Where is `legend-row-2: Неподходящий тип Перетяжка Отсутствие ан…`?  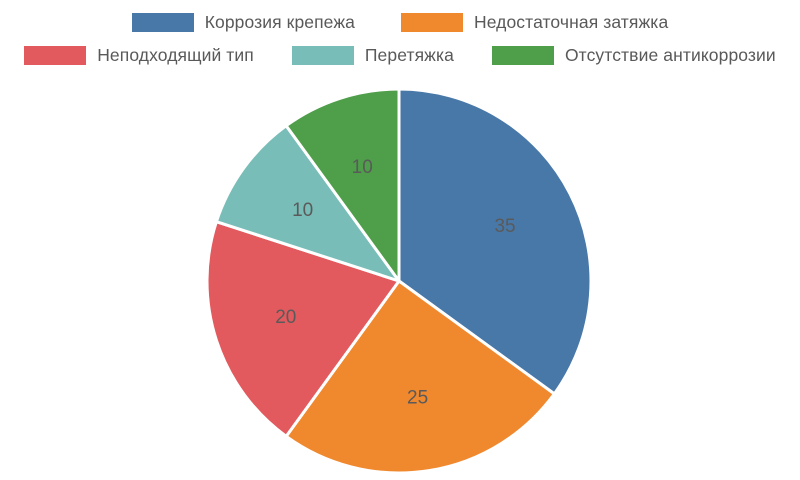
legend-row-2: Неподходящий тип Перетяжка Отсутствие ан… is located at coordinates (400, 55).